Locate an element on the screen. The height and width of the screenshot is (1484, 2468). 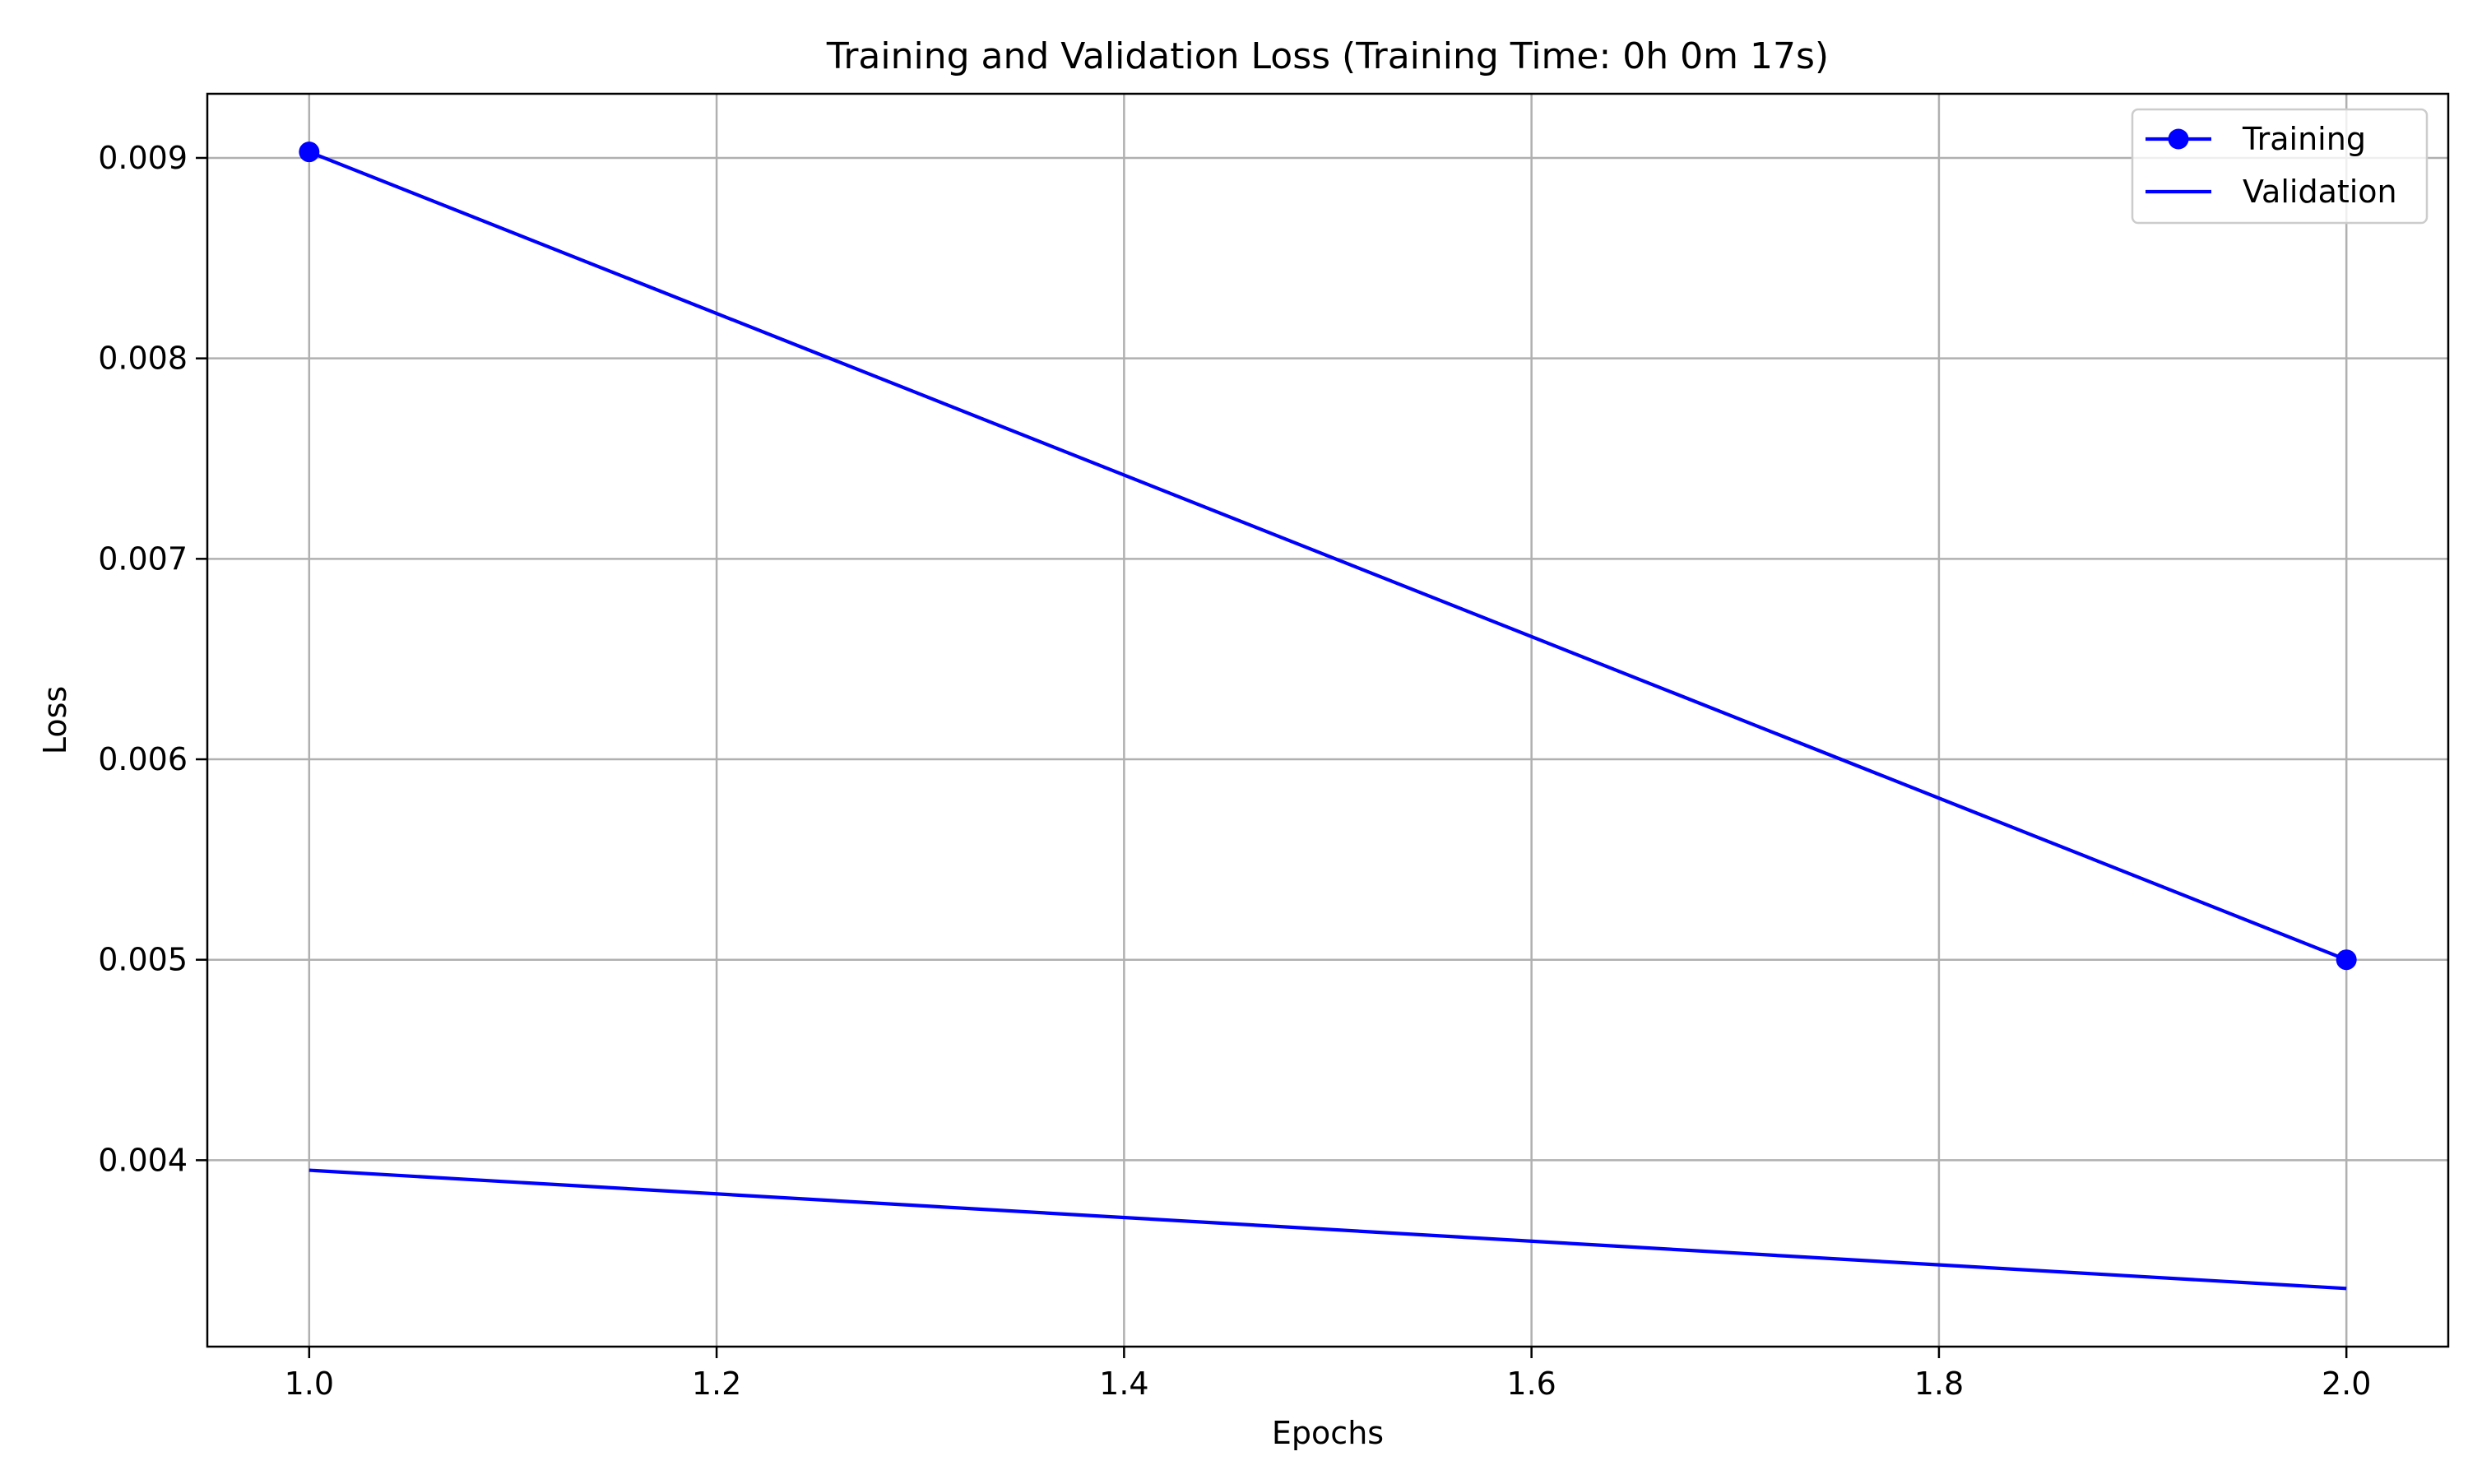
x-tick-label: 2.0 is located at coordinates (2346, 1384).